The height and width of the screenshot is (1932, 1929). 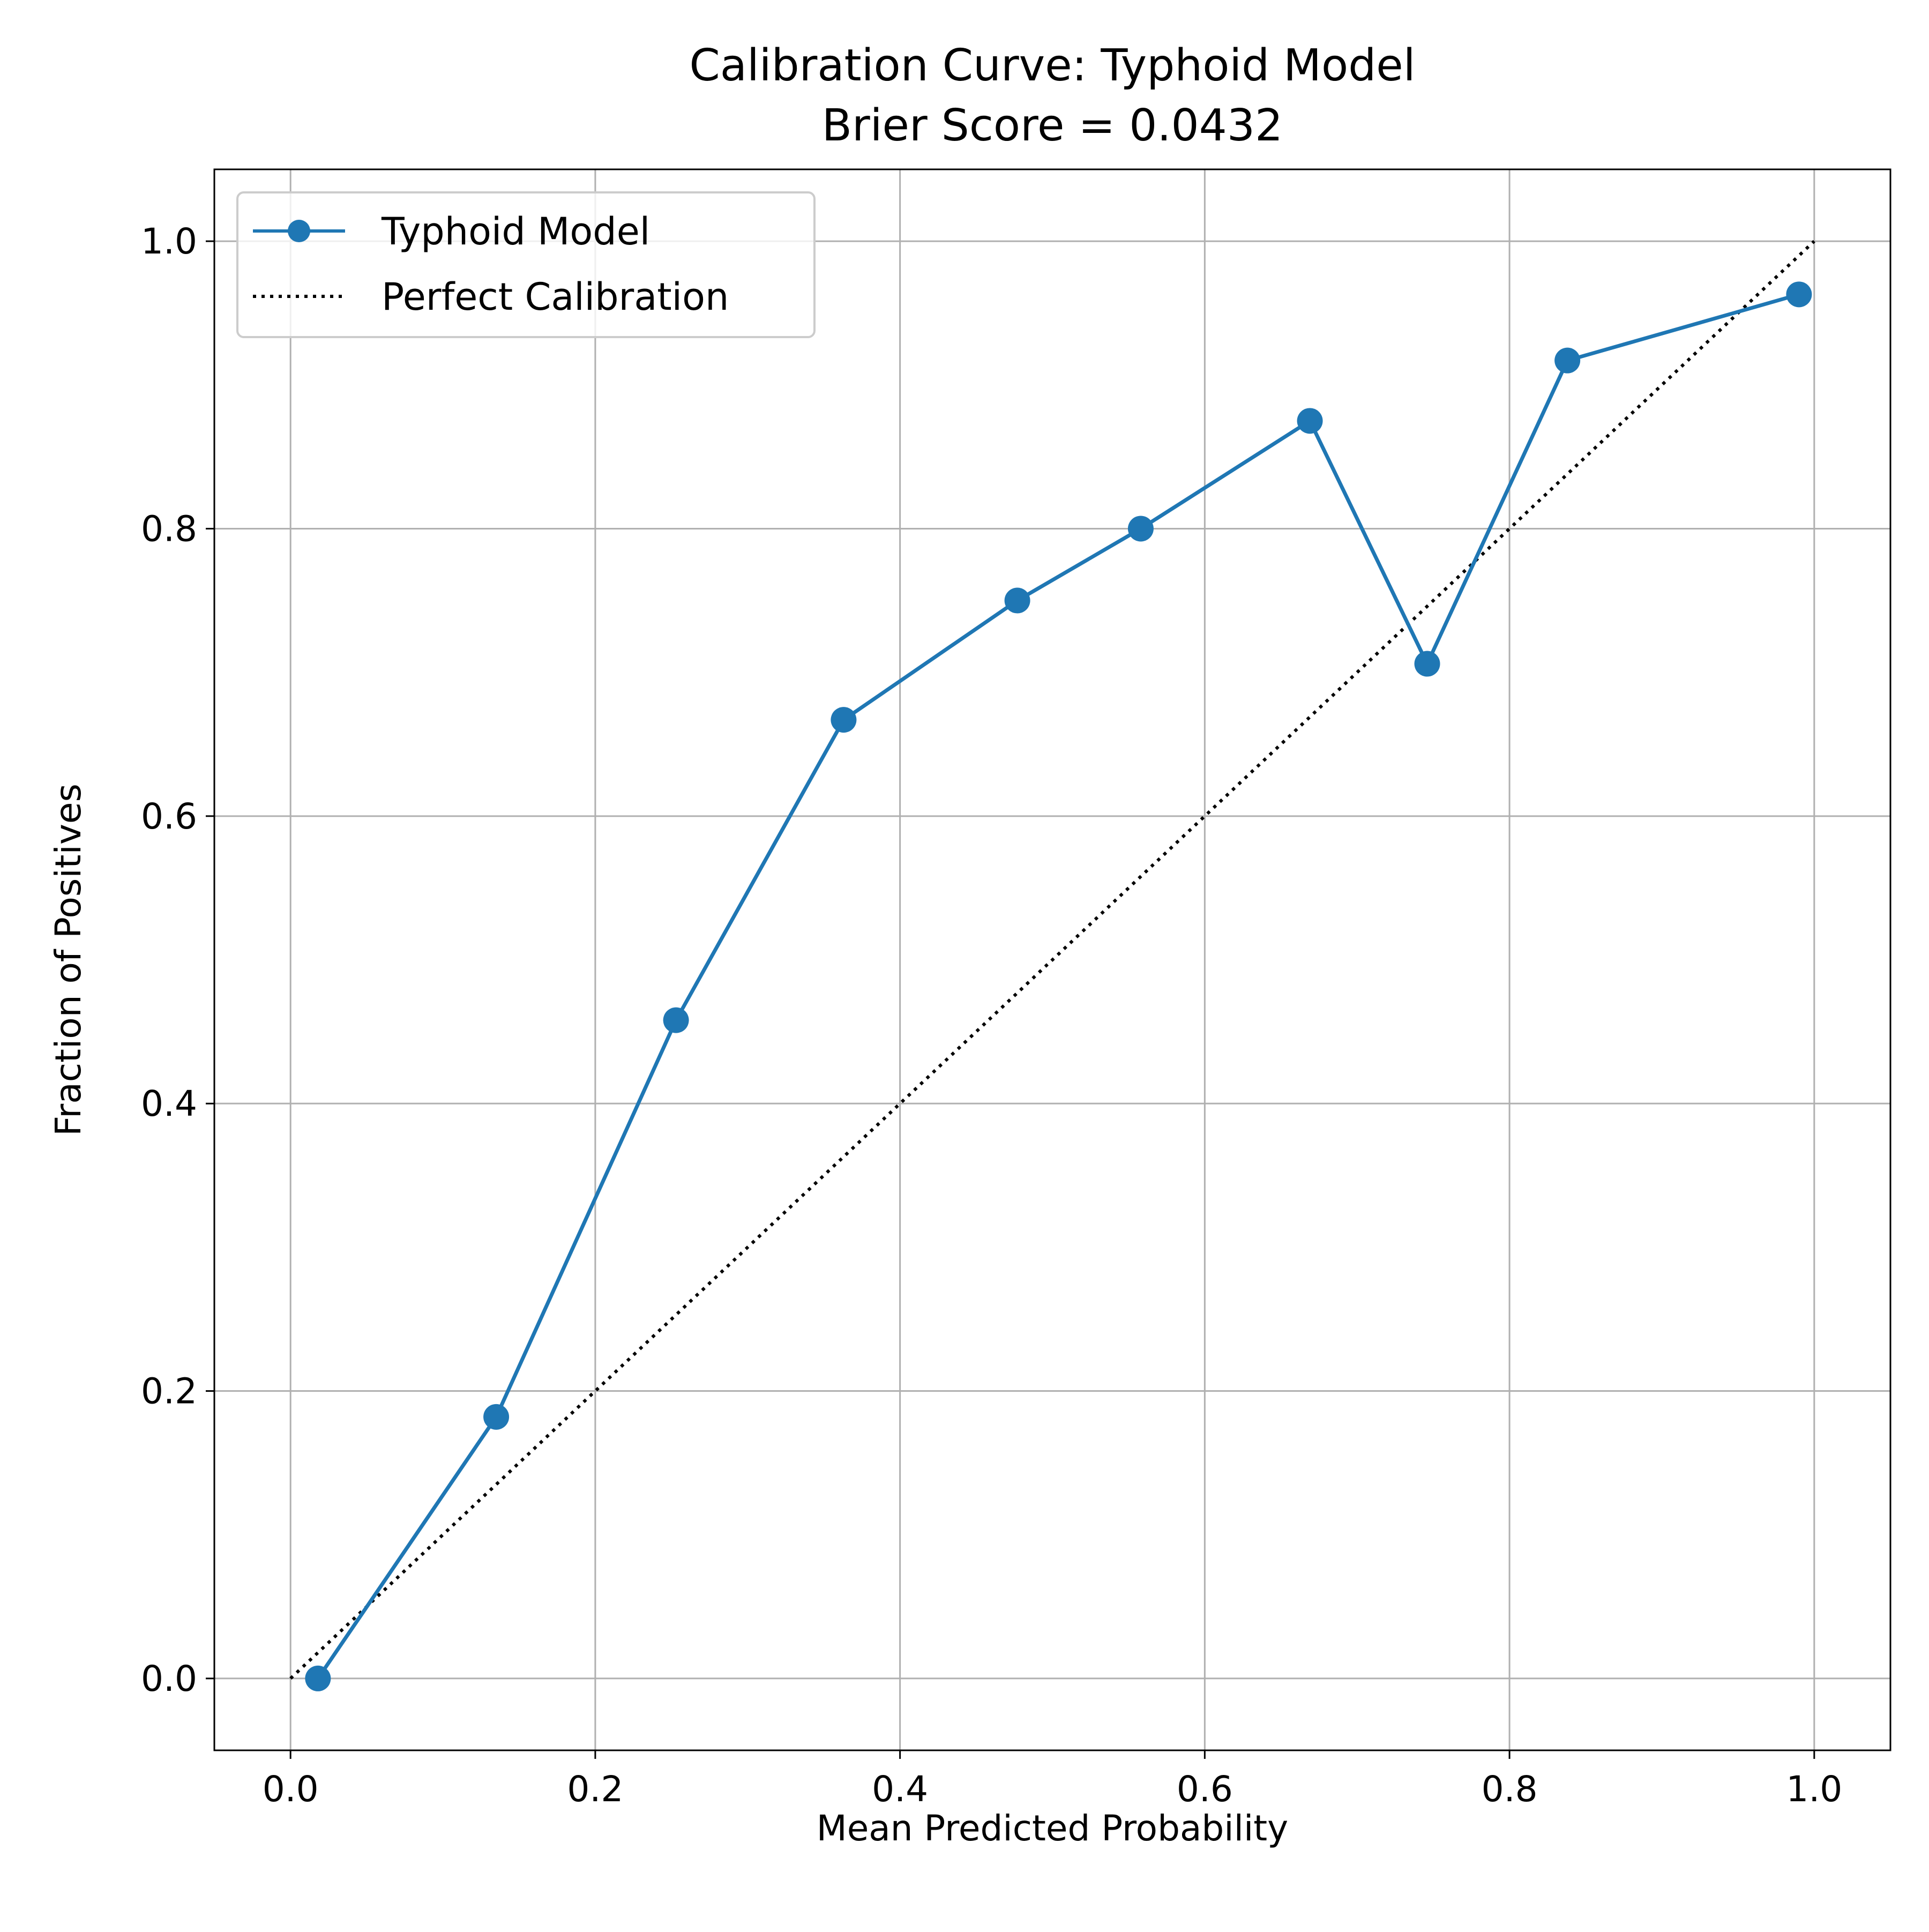 What do you see at coordinates (169, 816) in the screenshot?
I see `y-tick-label: 0.6` at bounding box center [169, 816].